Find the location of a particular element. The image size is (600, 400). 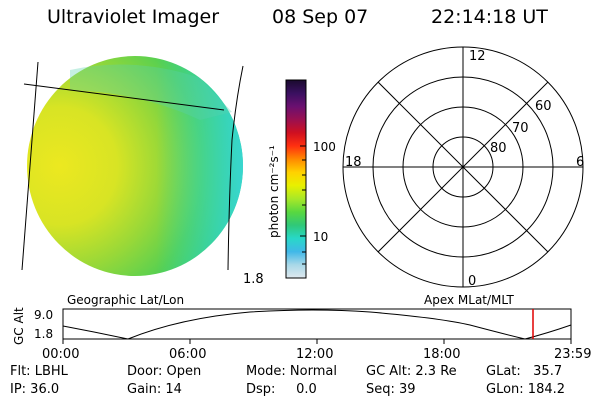

dsp-value: Dsp: 0.0 is located at coordinates (281, 389).